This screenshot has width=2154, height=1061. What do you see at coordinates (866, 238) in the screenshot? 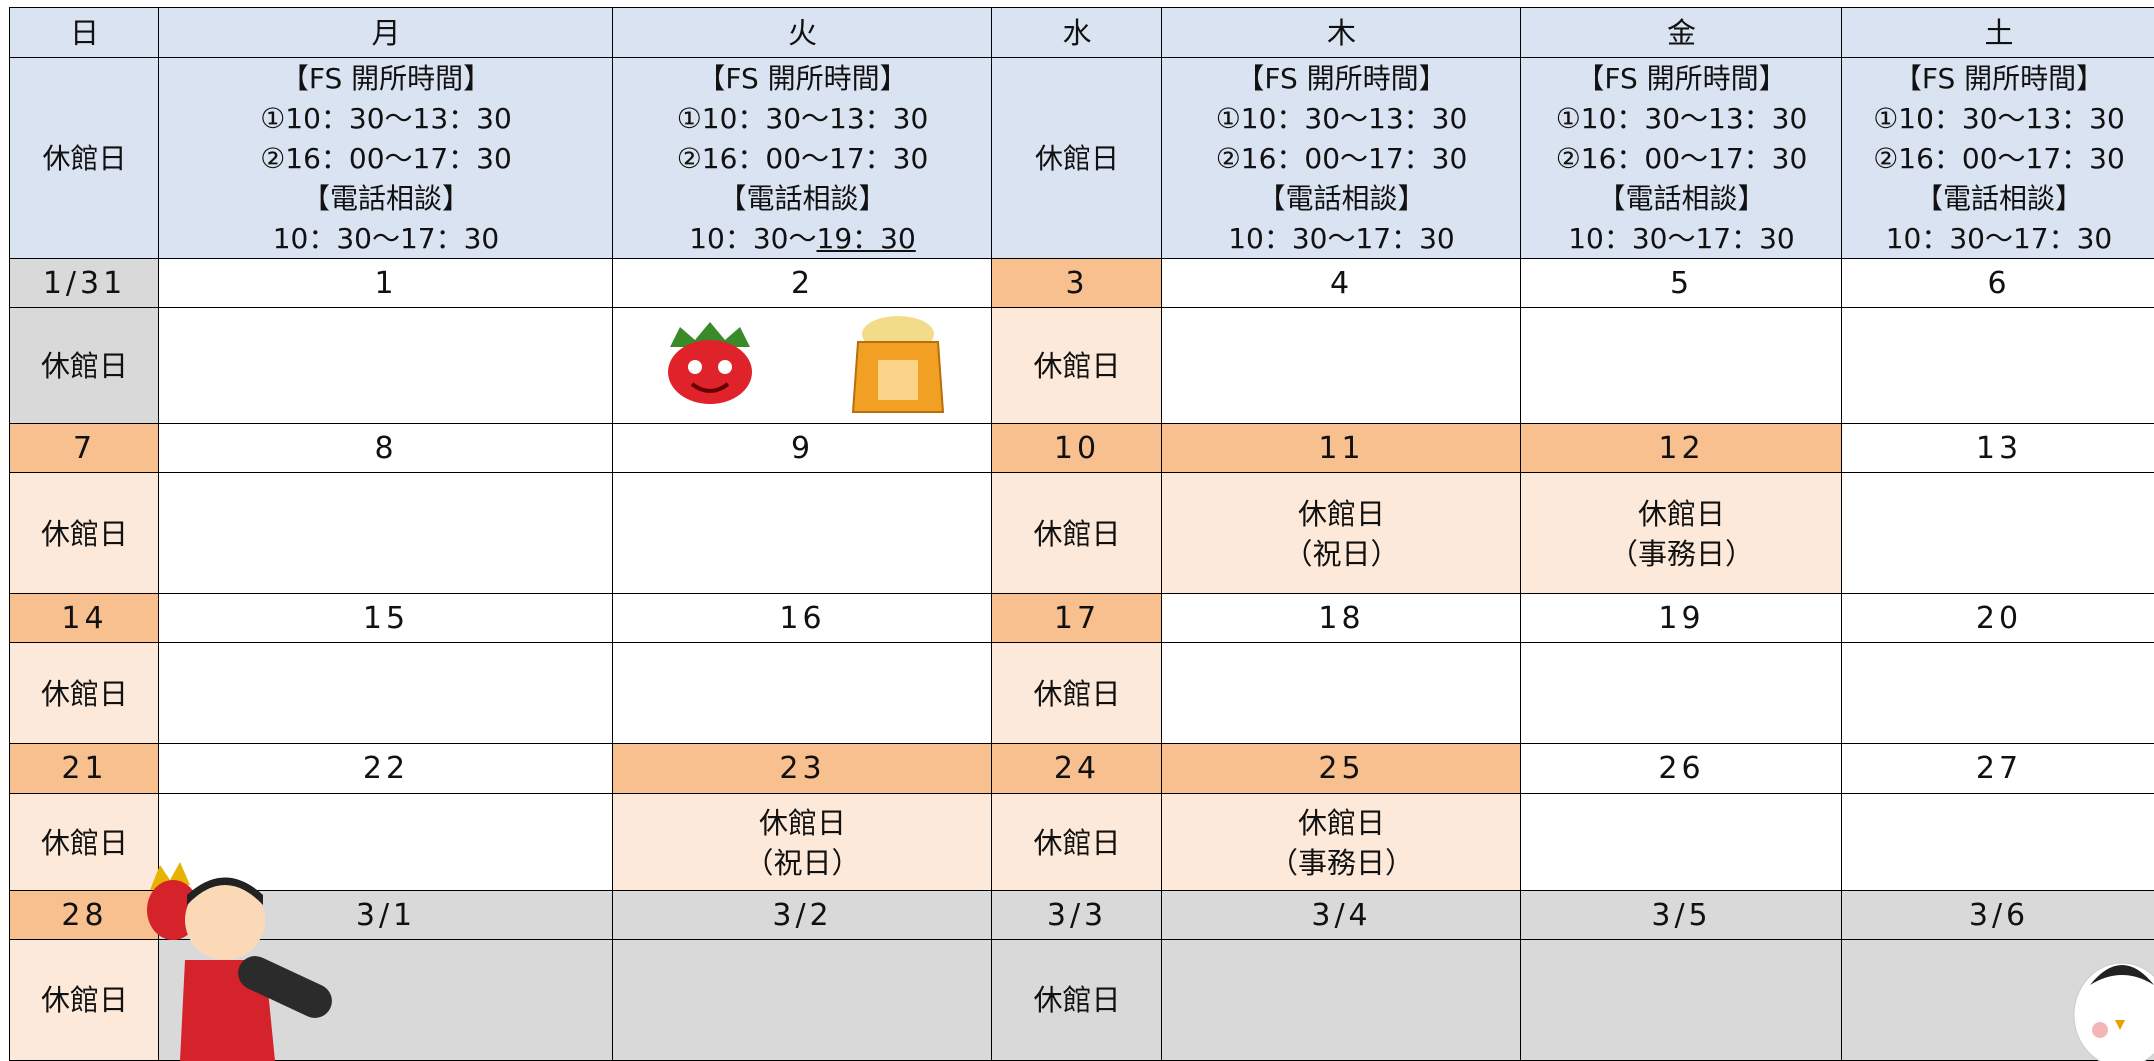
I see `text: 19：30` at bounding box center [866, 238].